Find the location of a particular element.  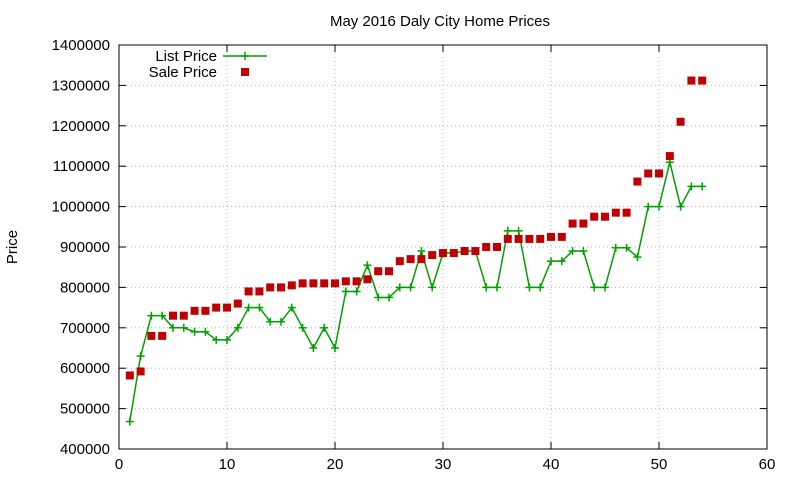

y-tick-label: 900000 is located at coordinates (85, 247).